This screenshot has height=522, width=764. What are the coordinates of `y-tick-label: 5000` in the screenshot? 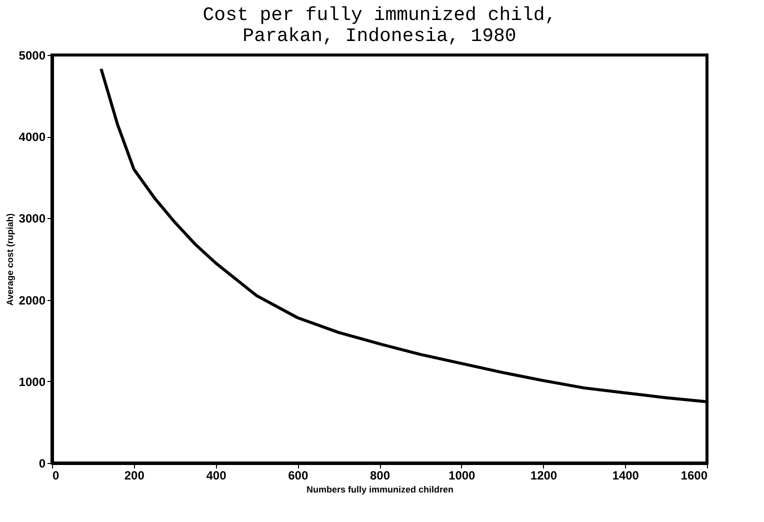 It's located at (32, 55).